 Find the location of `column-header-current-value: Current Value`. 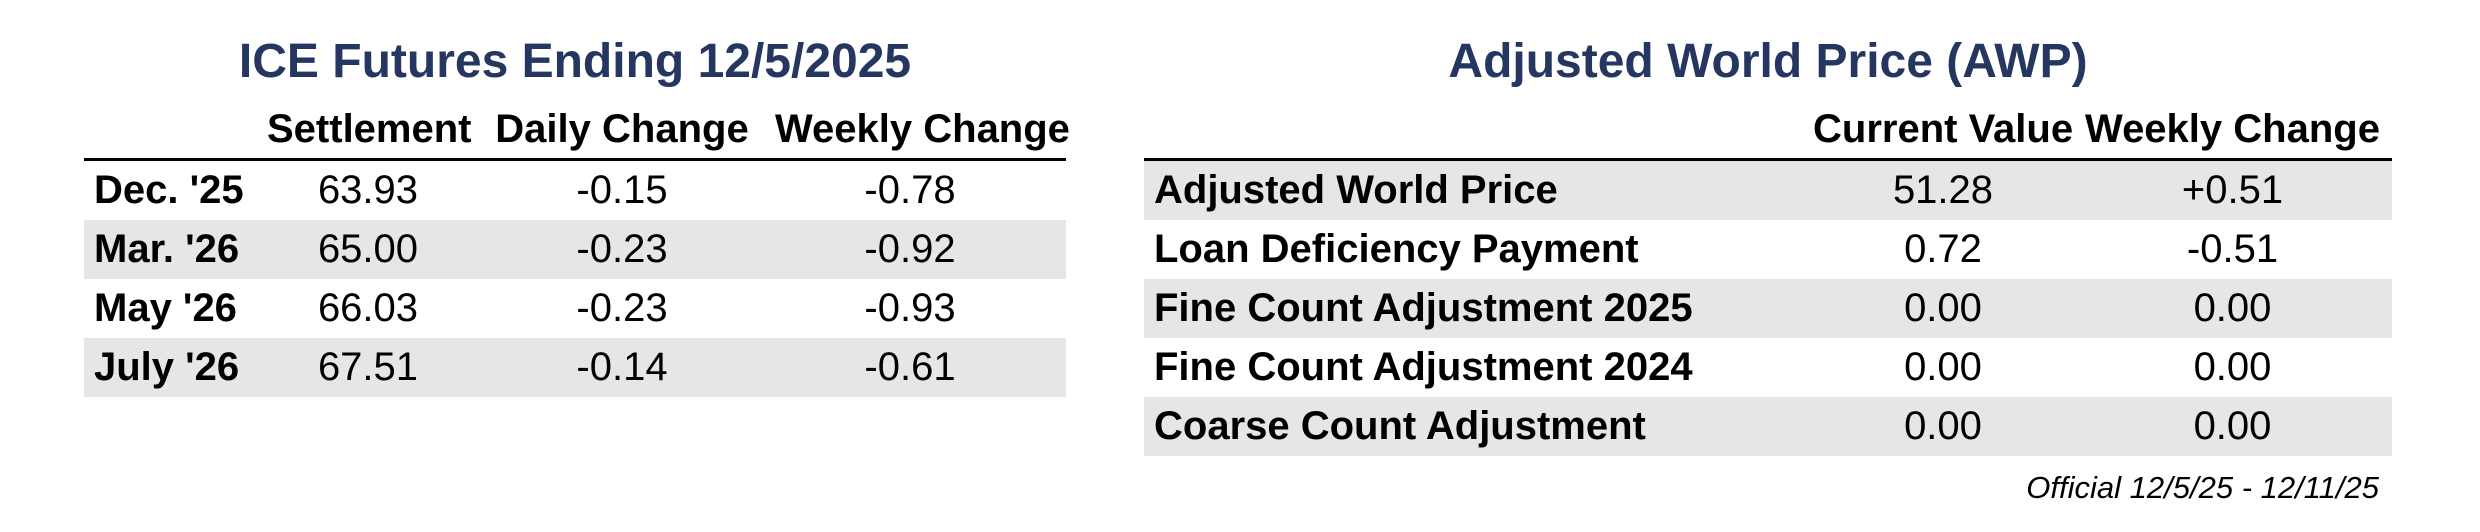

column-header-current-value: Current Value is located at coordinates (1943, 129).